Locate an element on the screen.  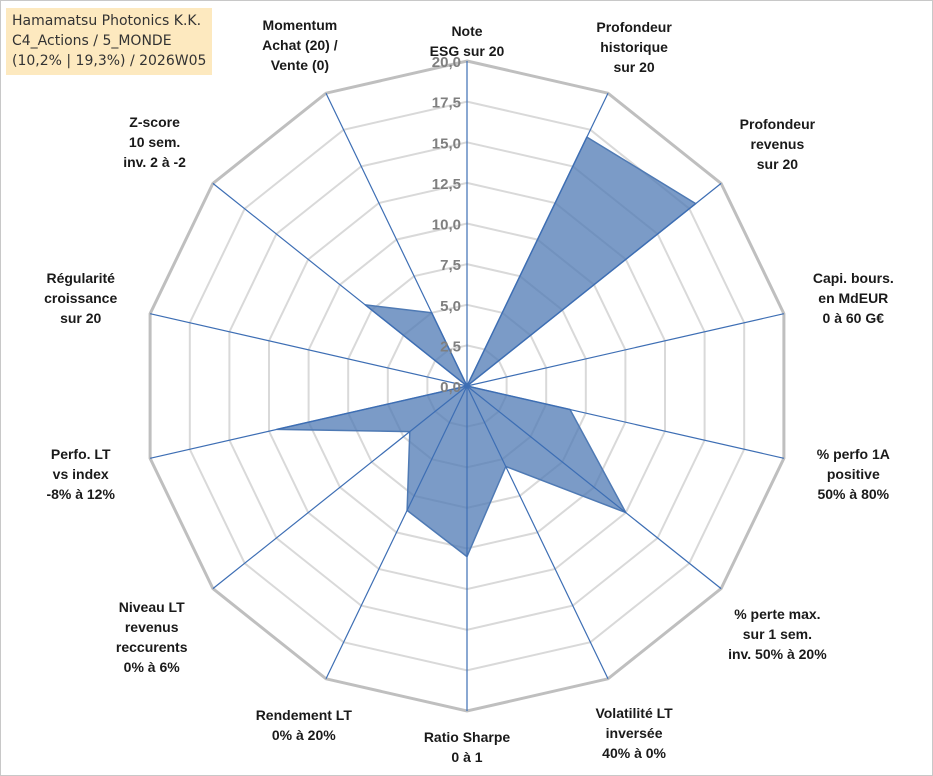
axis-label-line: Vente (0) is located at coordinates (300, 65).